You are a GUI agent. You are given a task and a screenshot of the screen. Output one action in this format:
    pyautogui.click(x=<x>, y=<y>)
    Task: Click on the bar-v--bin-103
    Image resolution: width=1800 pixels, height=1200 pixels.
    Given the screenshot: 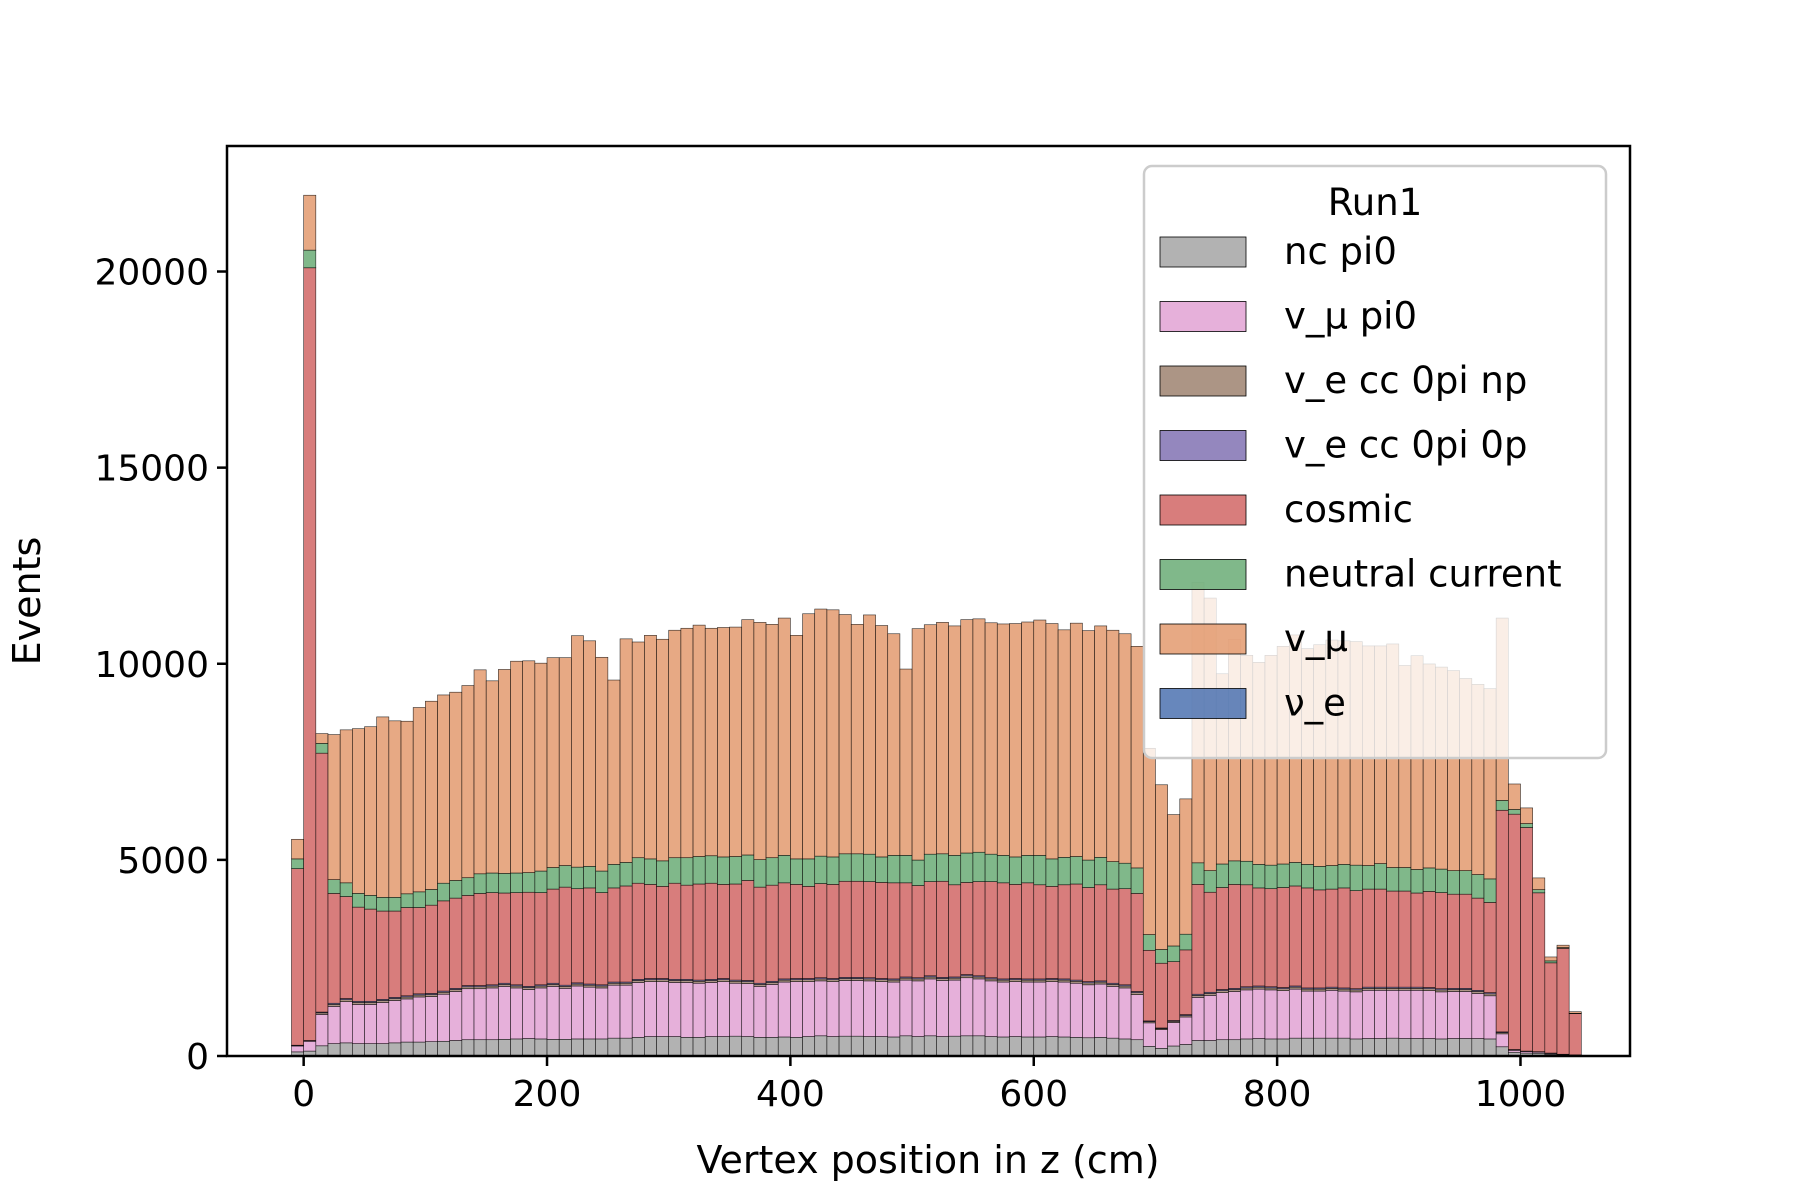 What is the action you would take?
    pyautogui.click(x=1551, y=959)
    